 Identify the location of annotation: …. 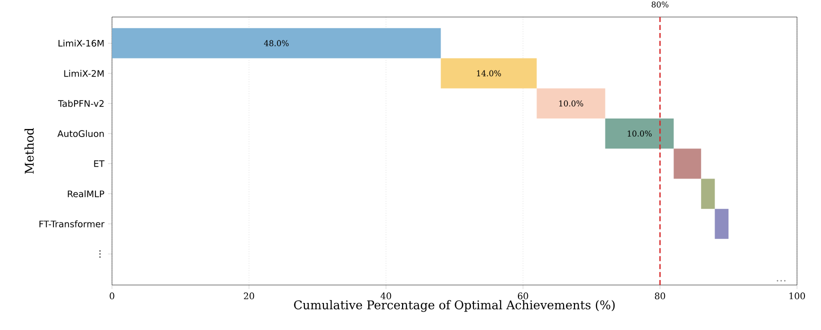
(781, 281).